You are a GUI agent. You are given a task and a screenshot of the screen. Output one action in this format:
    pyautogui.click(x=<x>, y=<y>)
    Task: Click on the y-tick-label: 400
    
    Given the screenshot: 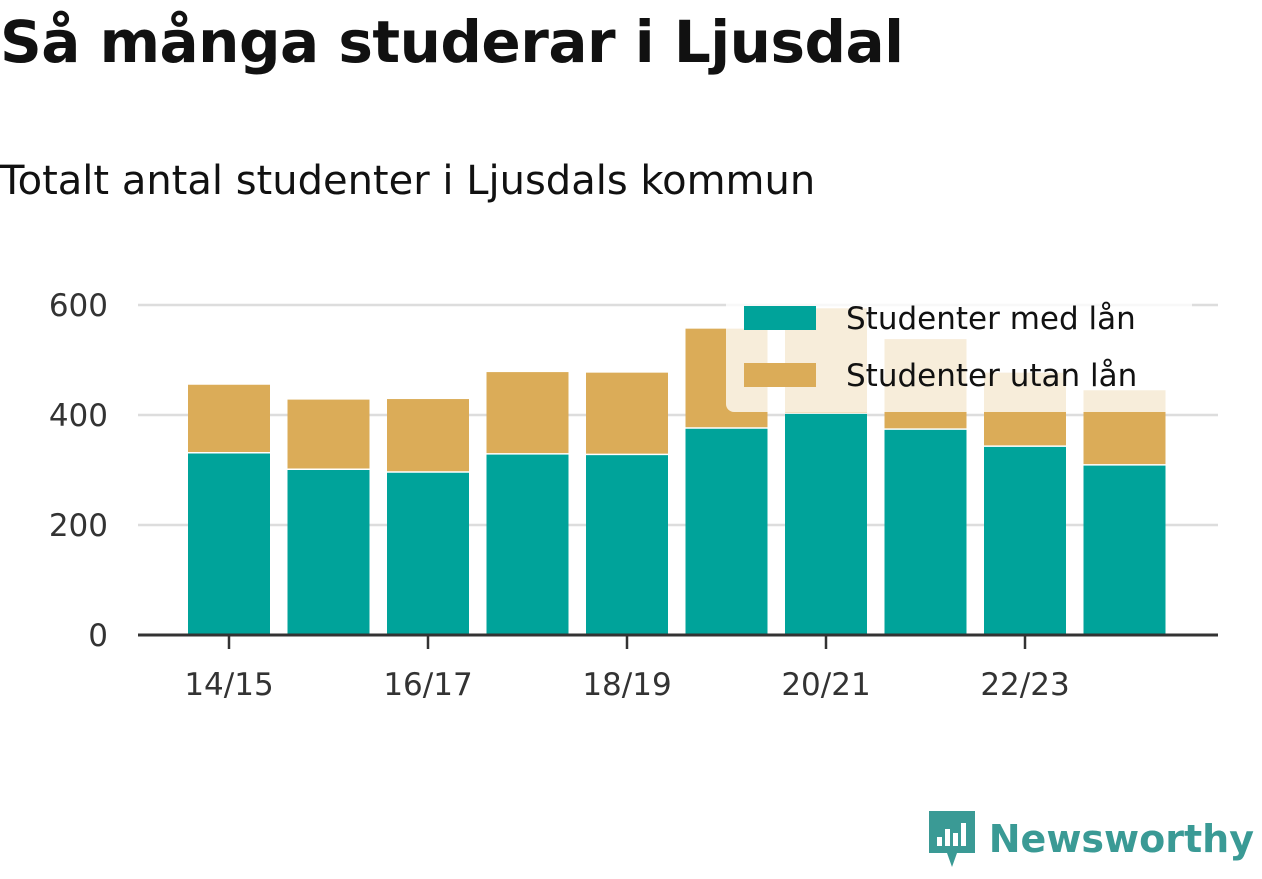 What is the action you would take?
    pyautogui.click(x=78, y=416)
    